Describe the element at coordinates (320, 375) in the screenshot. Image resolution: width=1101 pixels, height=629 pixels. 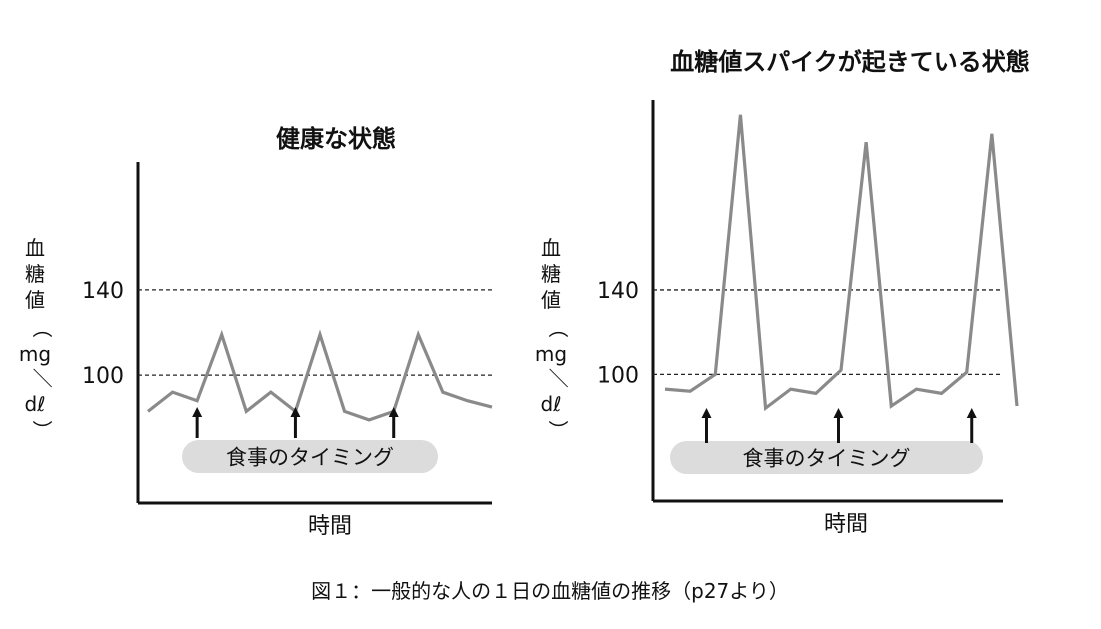
I see `blood-glucose-line` at that location.